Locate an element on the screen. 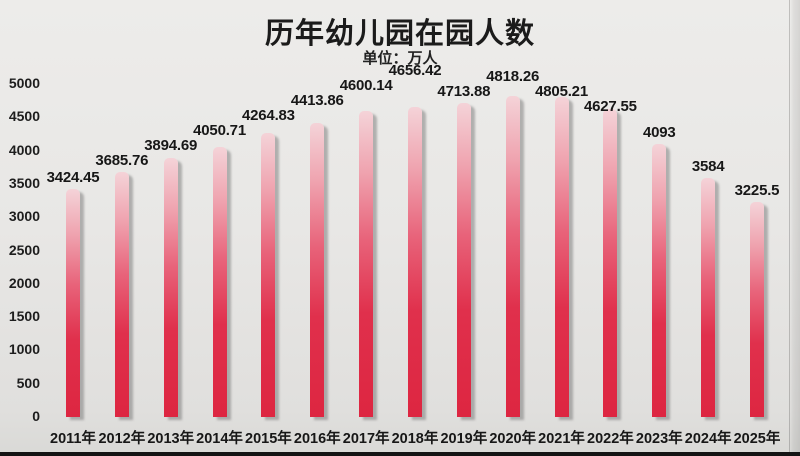  x-axis-label: 2012年 is located at coordinates (122, 439).